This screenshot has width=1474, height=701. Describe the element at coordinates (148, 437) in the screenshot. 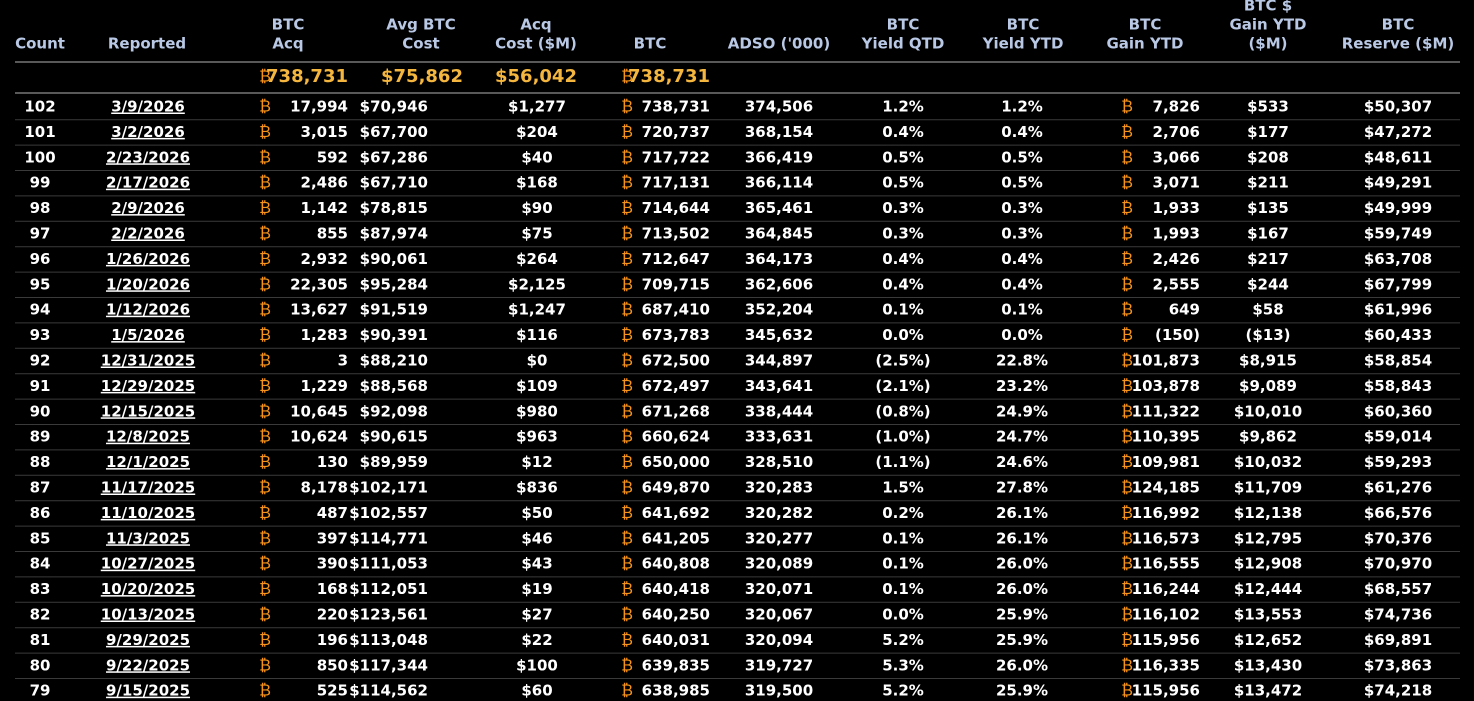

I see `report-link: 12/8/2025` at that location.